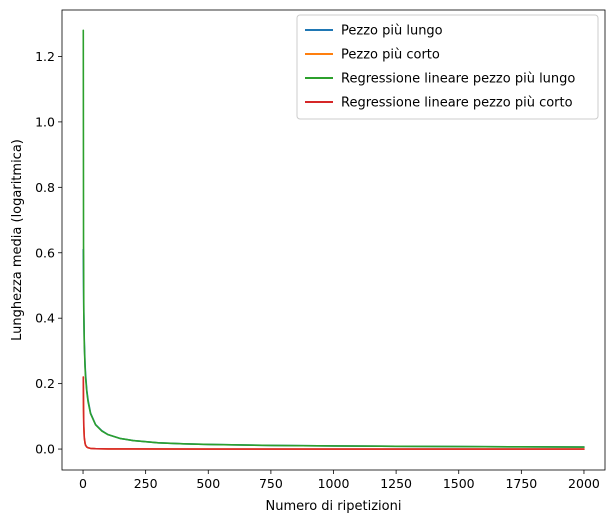 This screenshot has height=525, width=613. Describe the element at coordinates (45, 187) in the screenshot. I see `y-tick-label: 0.8` at that location.